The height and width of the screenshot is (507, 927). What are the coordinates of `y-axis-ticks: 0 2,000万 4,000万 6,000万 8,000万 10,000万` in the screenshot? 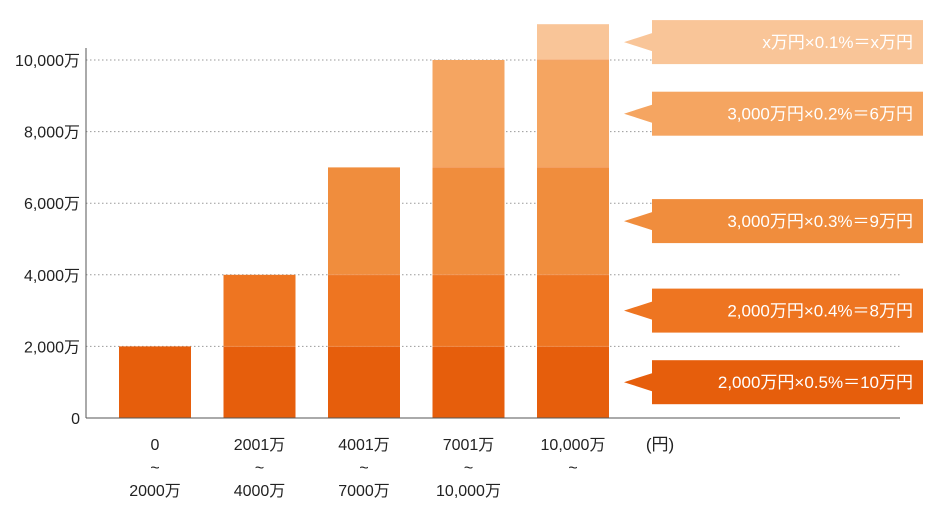 It's located at (47, 240).